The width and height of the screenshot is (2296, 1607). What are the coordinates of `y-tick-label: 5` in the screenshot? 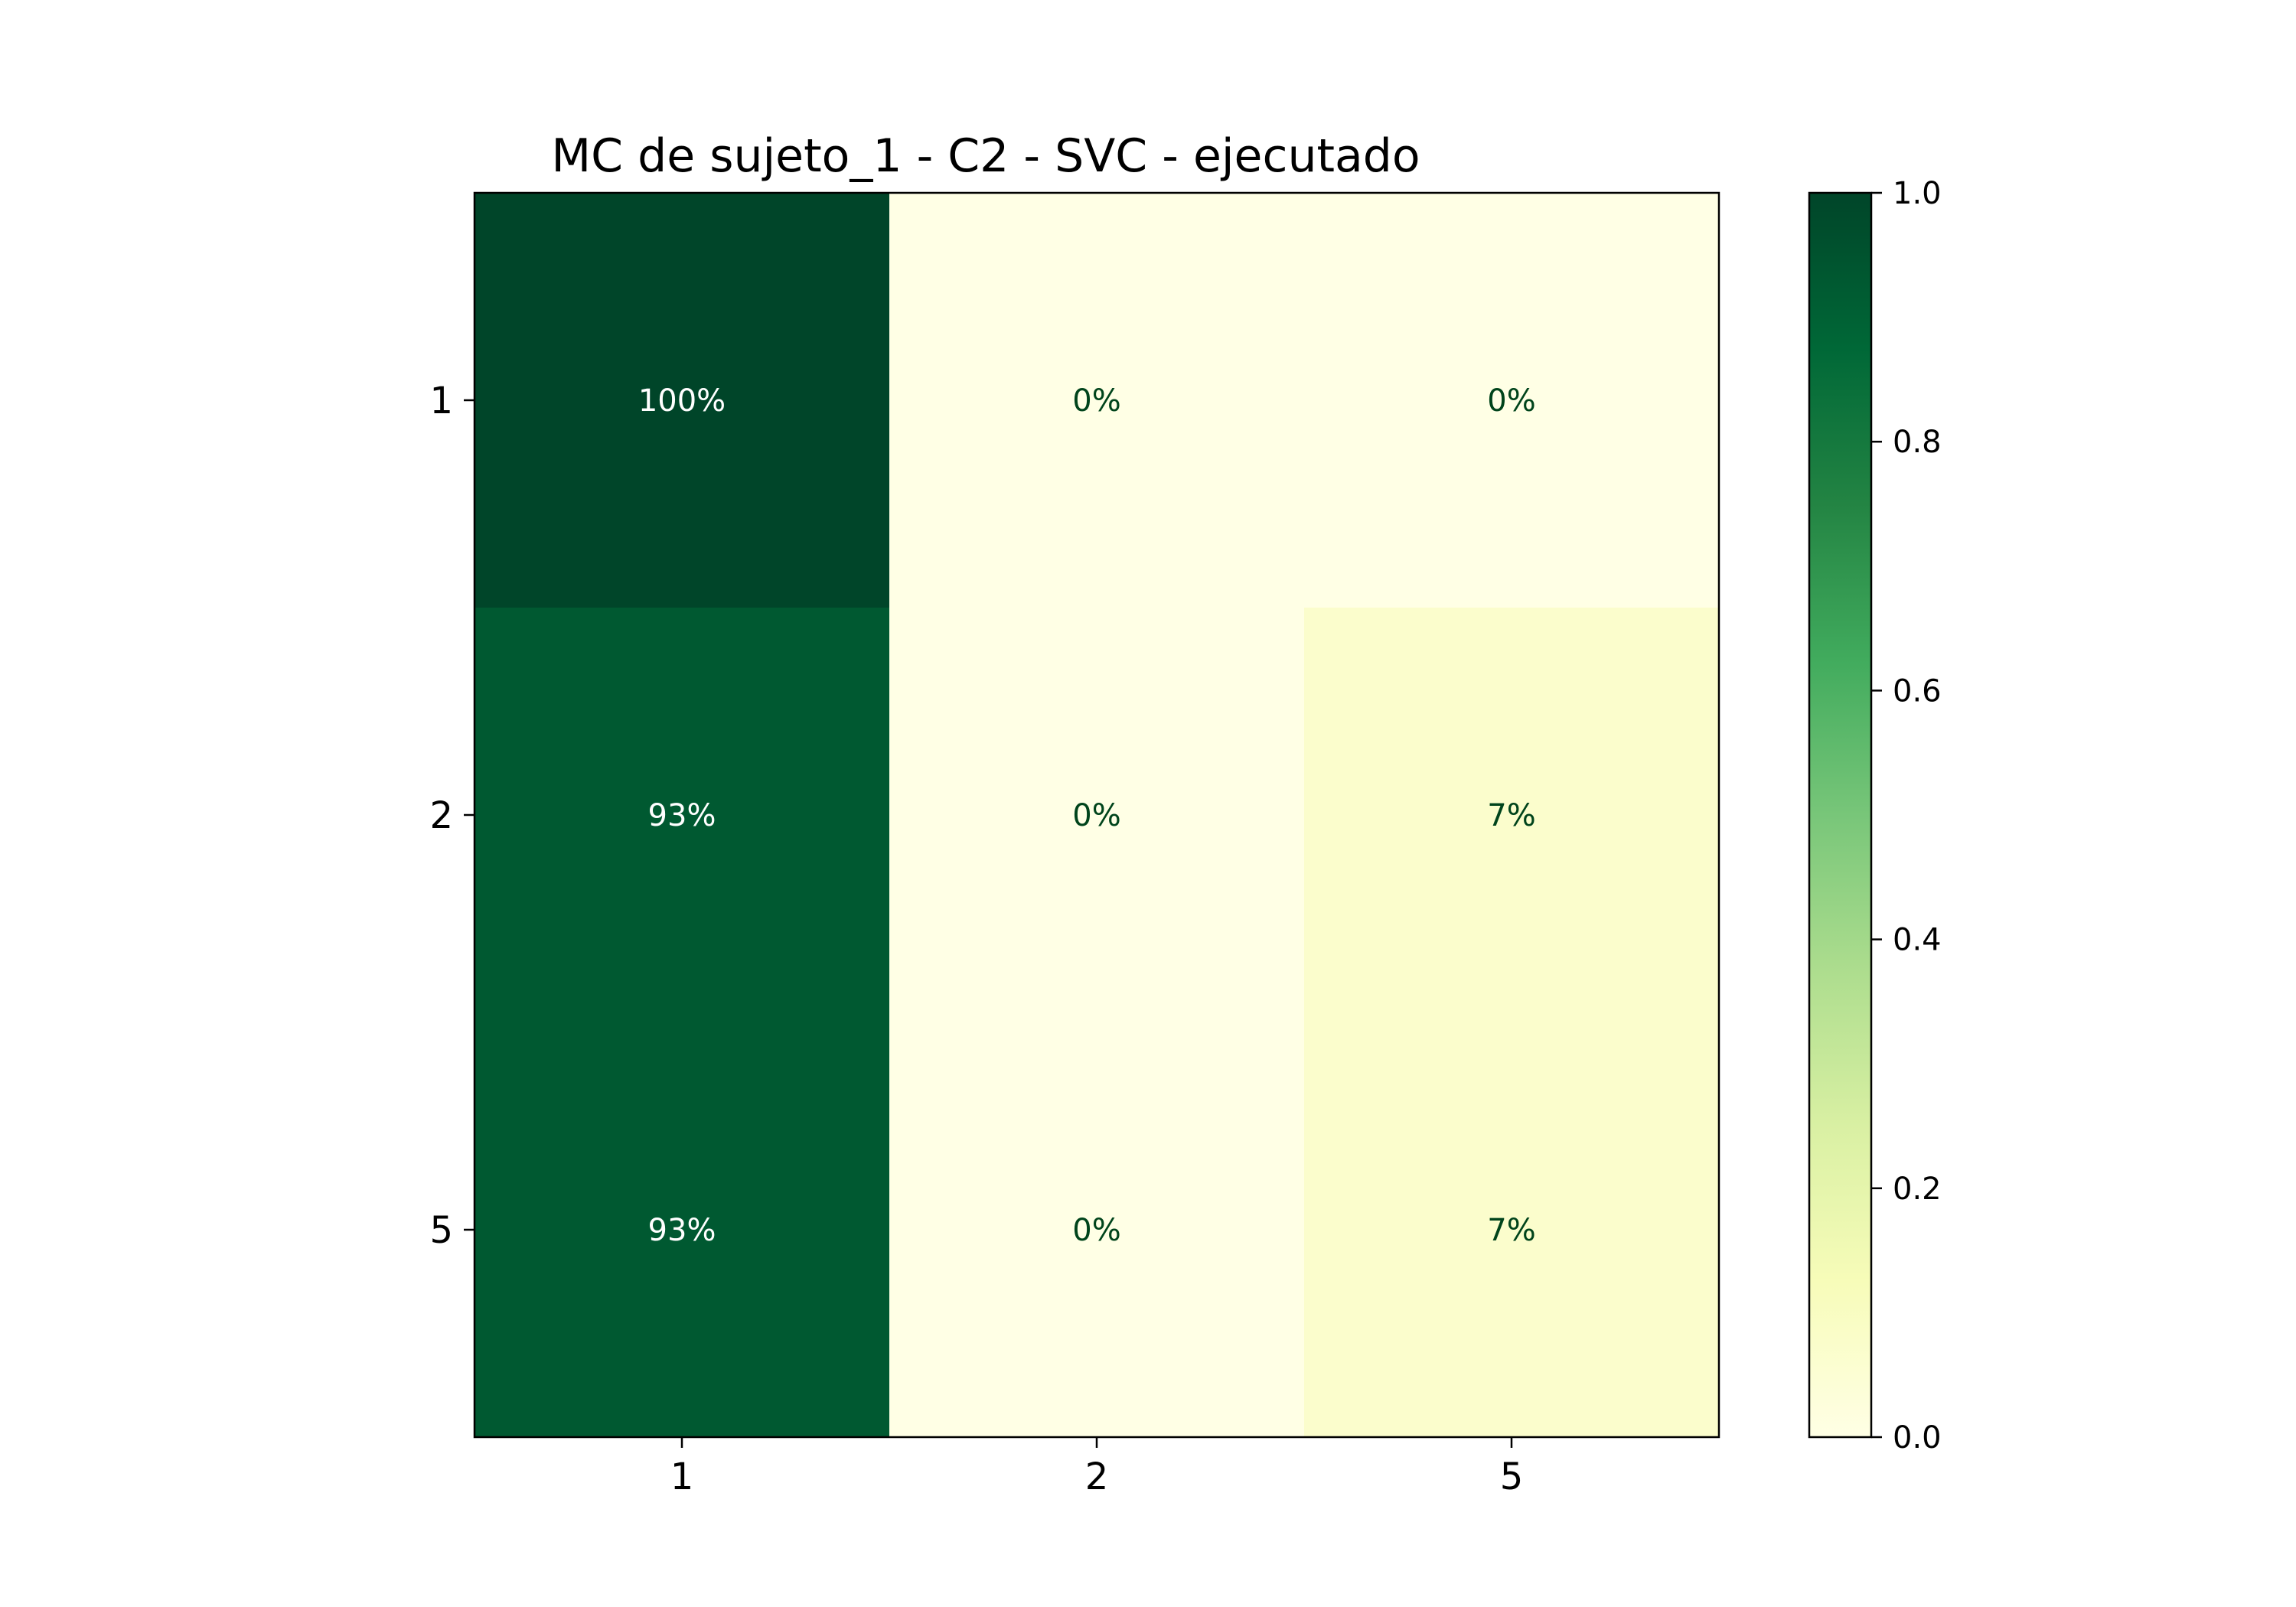 It's located at (441, 1230).